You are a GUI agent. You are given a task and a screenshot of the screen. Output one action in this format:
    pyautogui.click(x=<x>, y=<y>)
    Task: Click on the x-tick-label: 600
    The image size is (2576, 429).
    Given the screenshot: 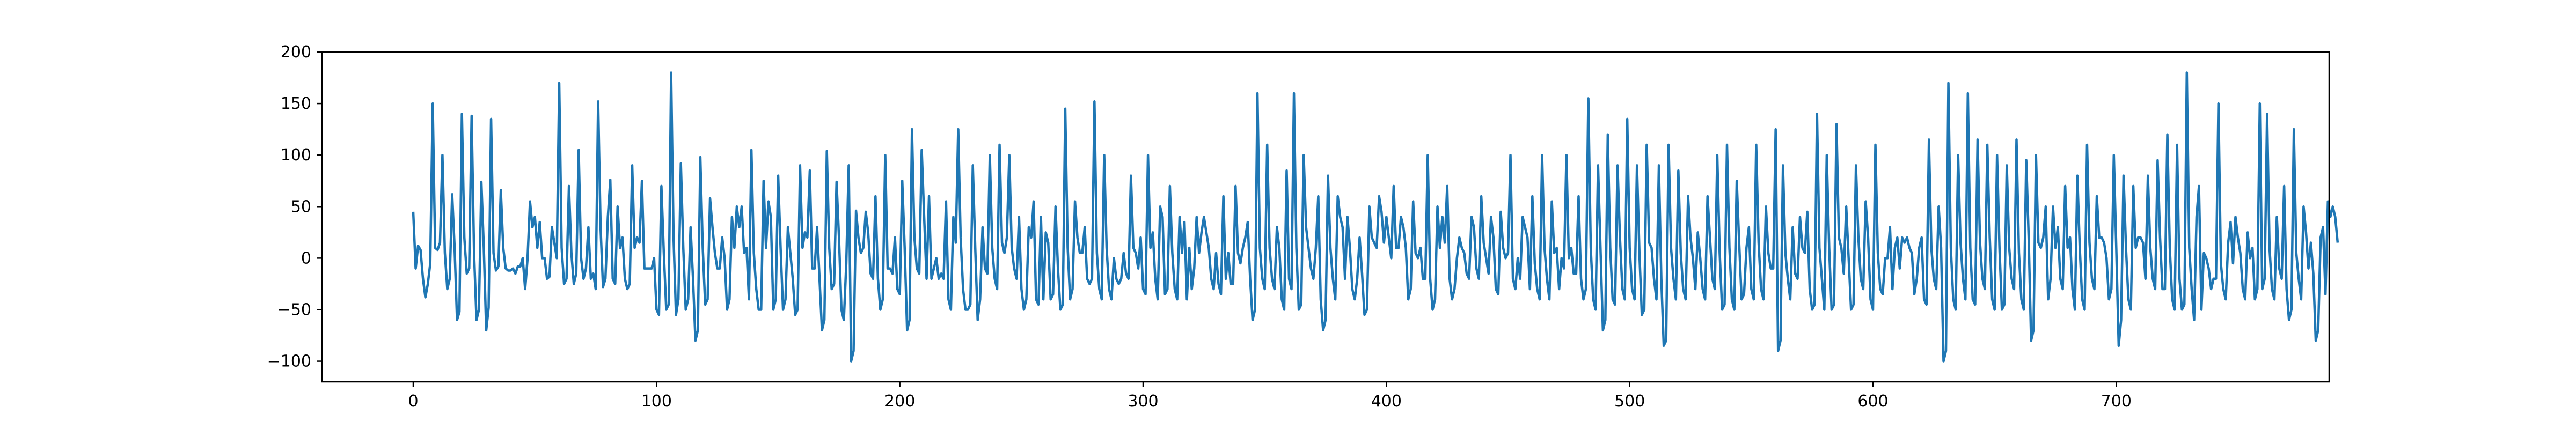 What is the action you would take?
    pyautogui.click(x=1872, y=401)
    